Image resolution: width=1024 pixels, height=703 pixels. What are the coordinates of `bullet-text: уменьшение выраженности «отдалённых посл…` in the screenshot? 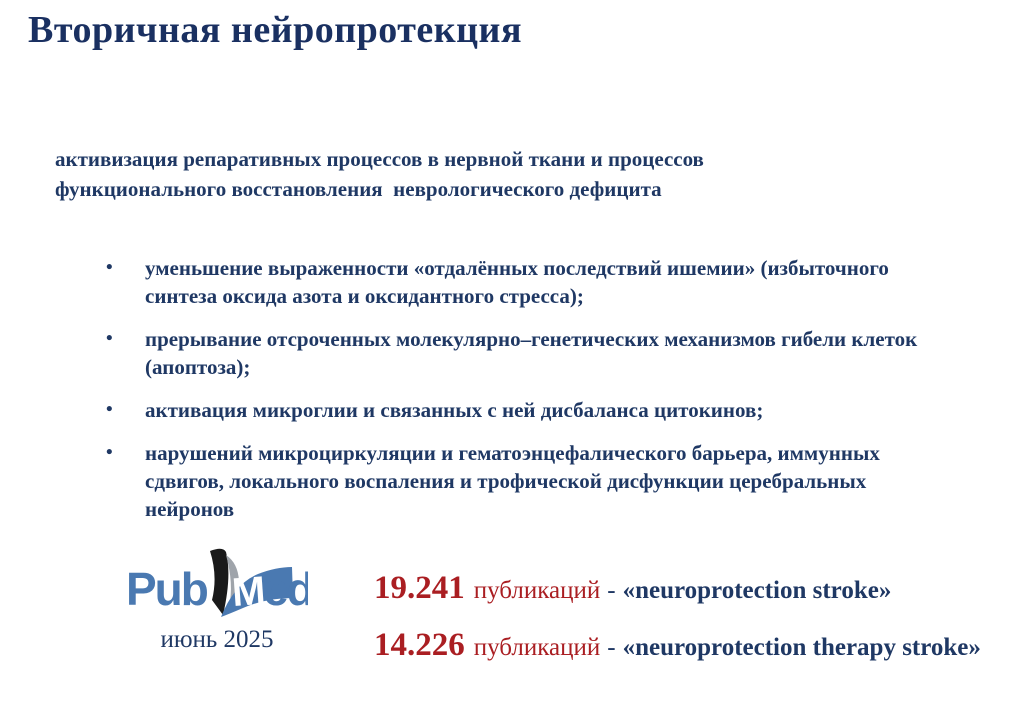 It's located at (517, 282).